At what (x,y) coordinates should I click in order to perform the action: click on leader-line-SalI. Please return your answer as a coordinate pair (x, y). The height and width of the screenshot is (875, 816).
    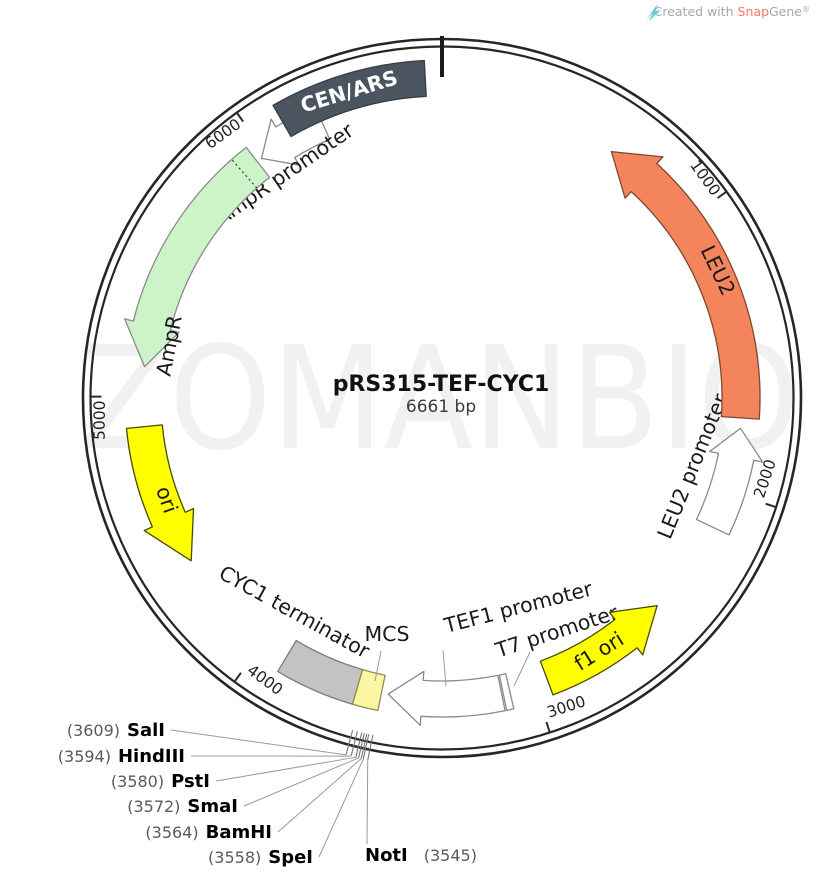
    Looking at the image, I should click on (258, 742).